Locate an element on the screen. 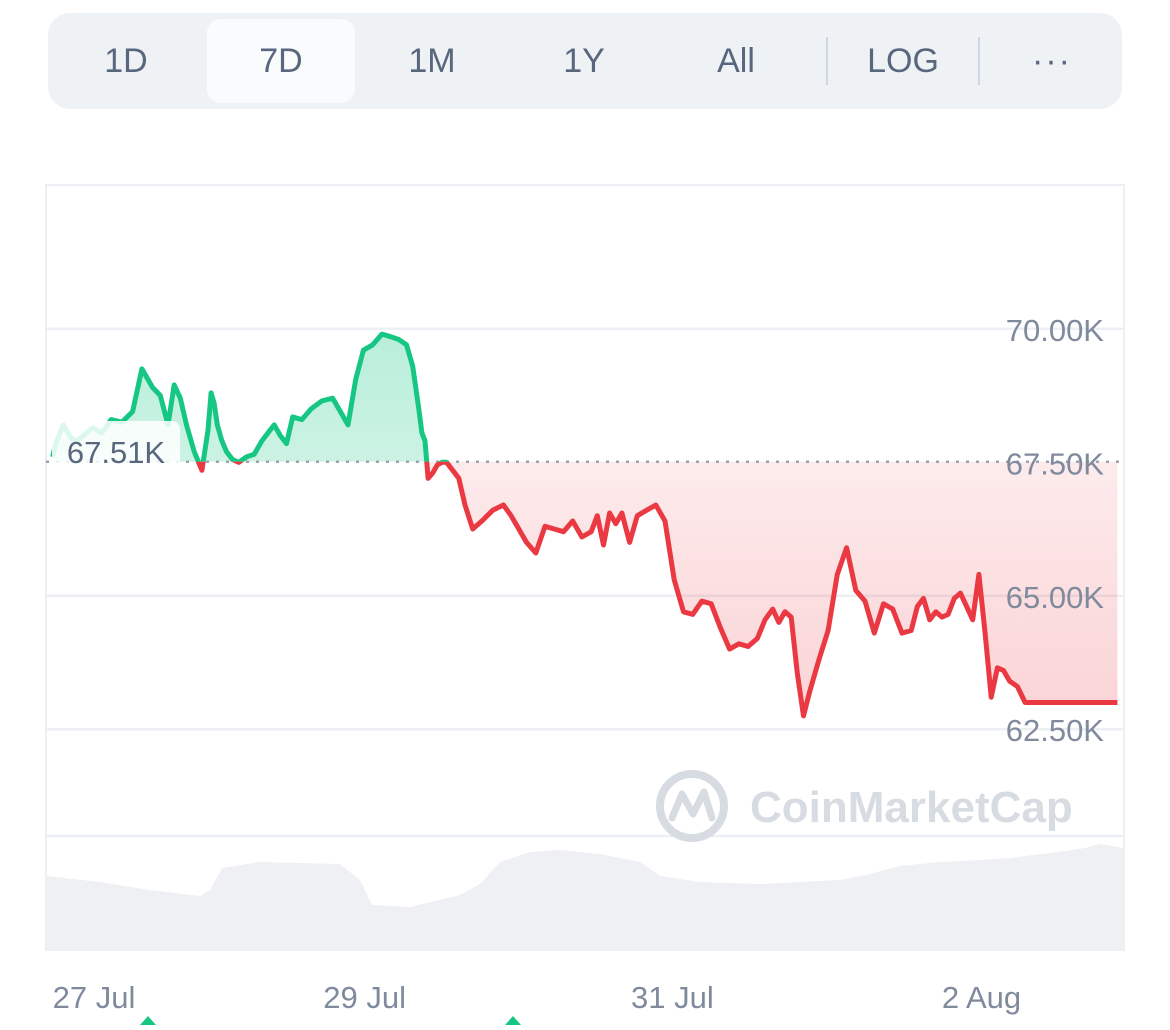 The image size is (1170, 1030). watermark-text: CoinMarketCap is located at coordinates (911, 807).